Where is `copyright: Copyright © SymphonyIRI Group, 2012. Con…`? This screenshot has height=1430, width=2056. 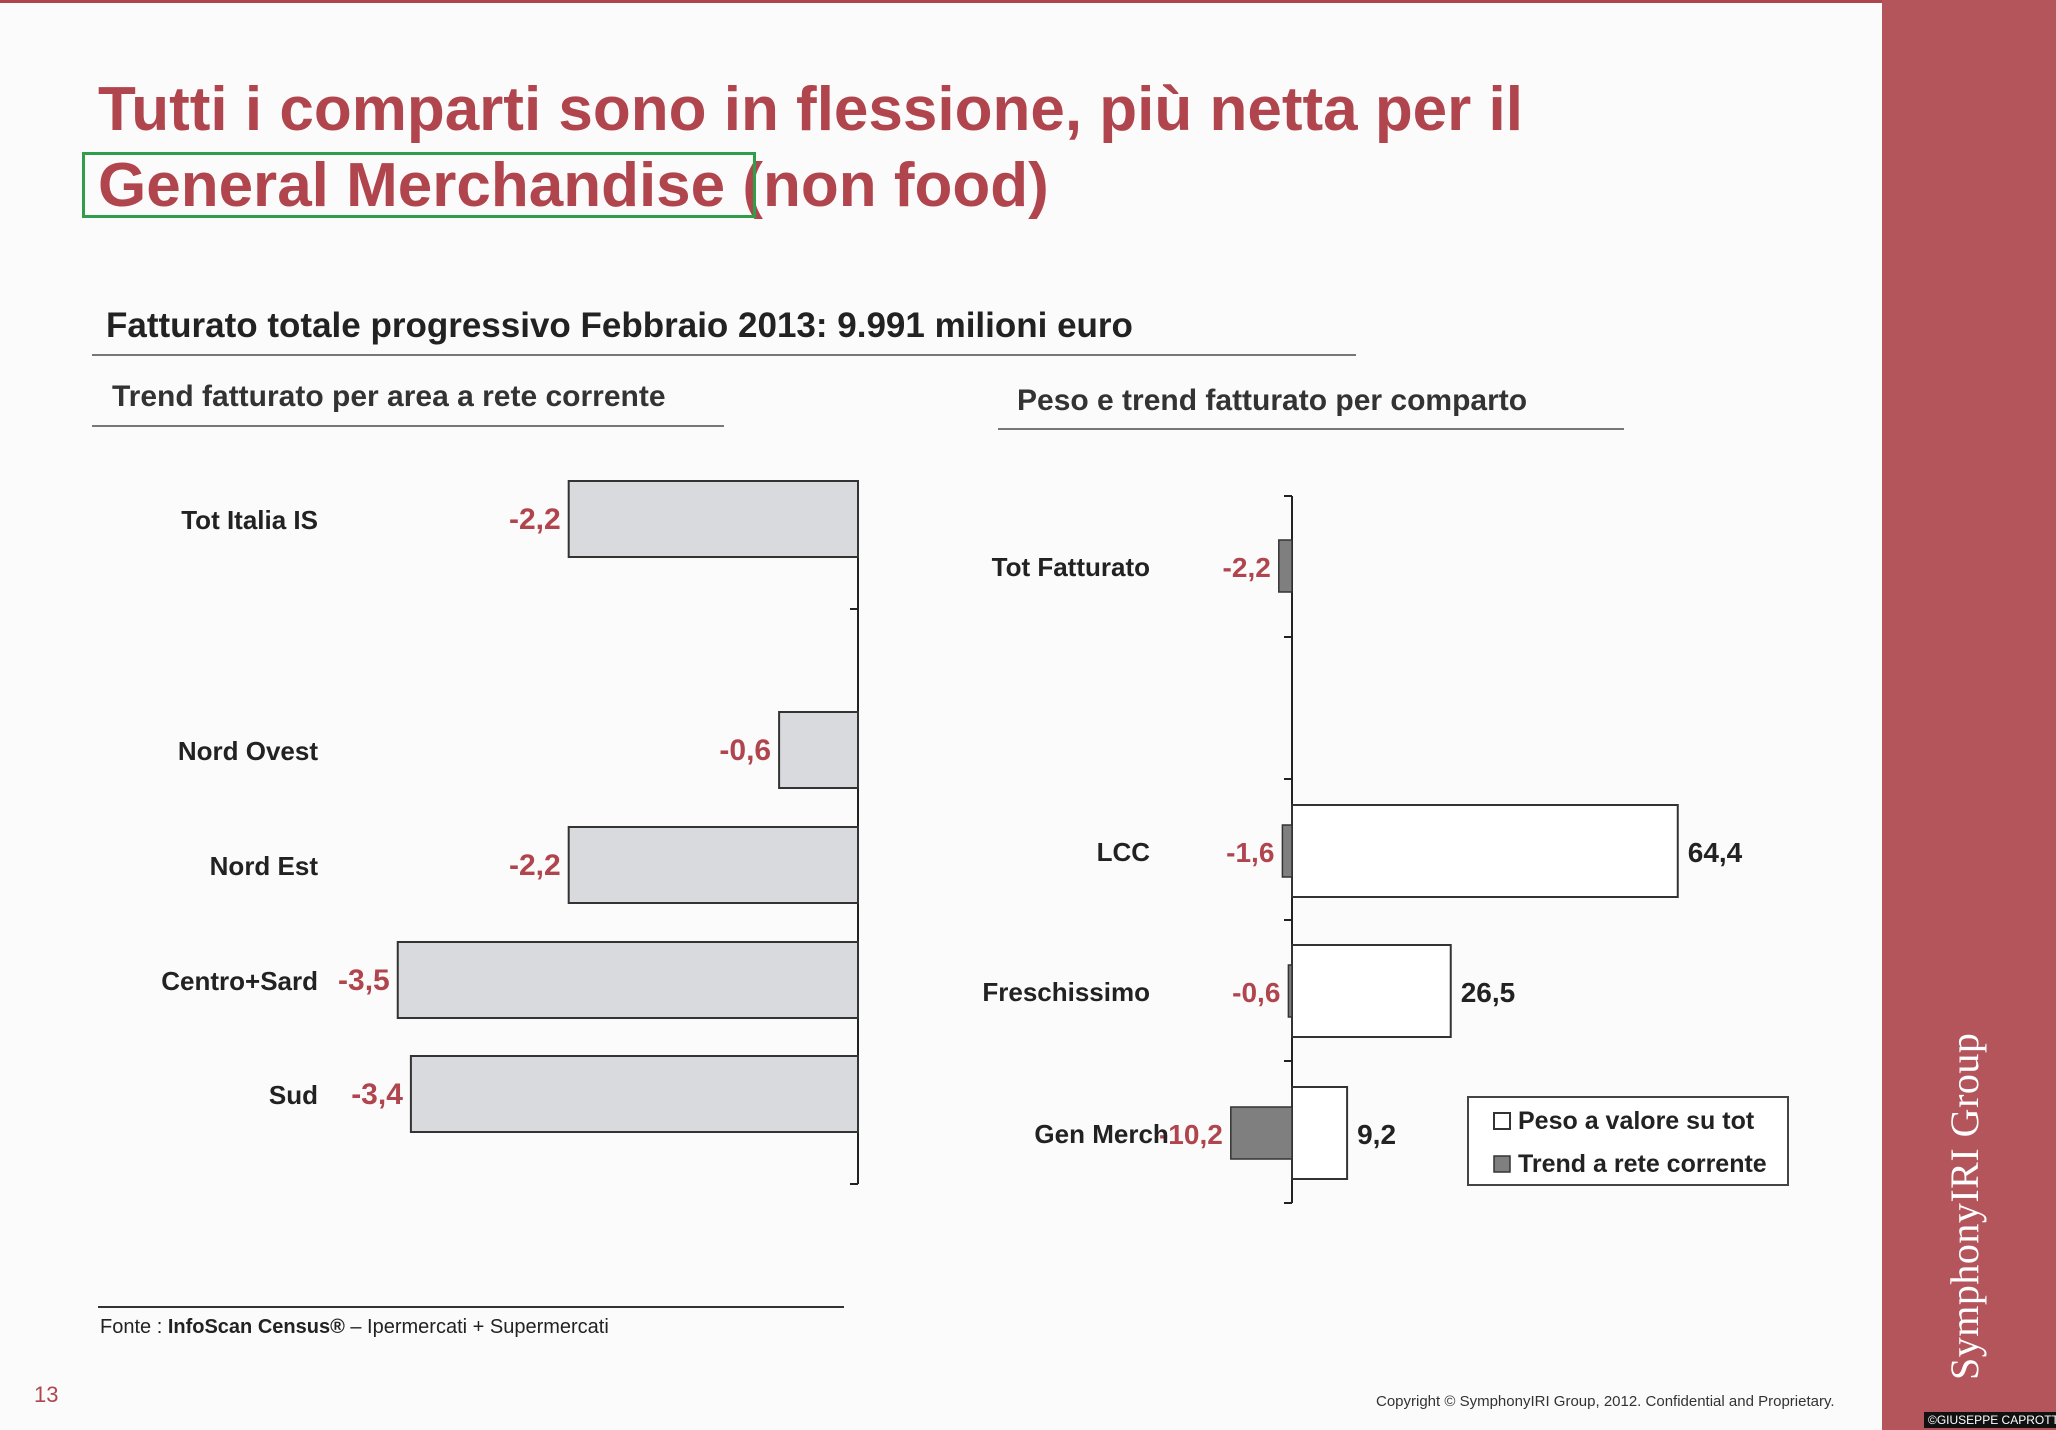
copyright: Copyright © SymphonyIRI Group, 2012. Con… is located at coordinates (1605, 1401).